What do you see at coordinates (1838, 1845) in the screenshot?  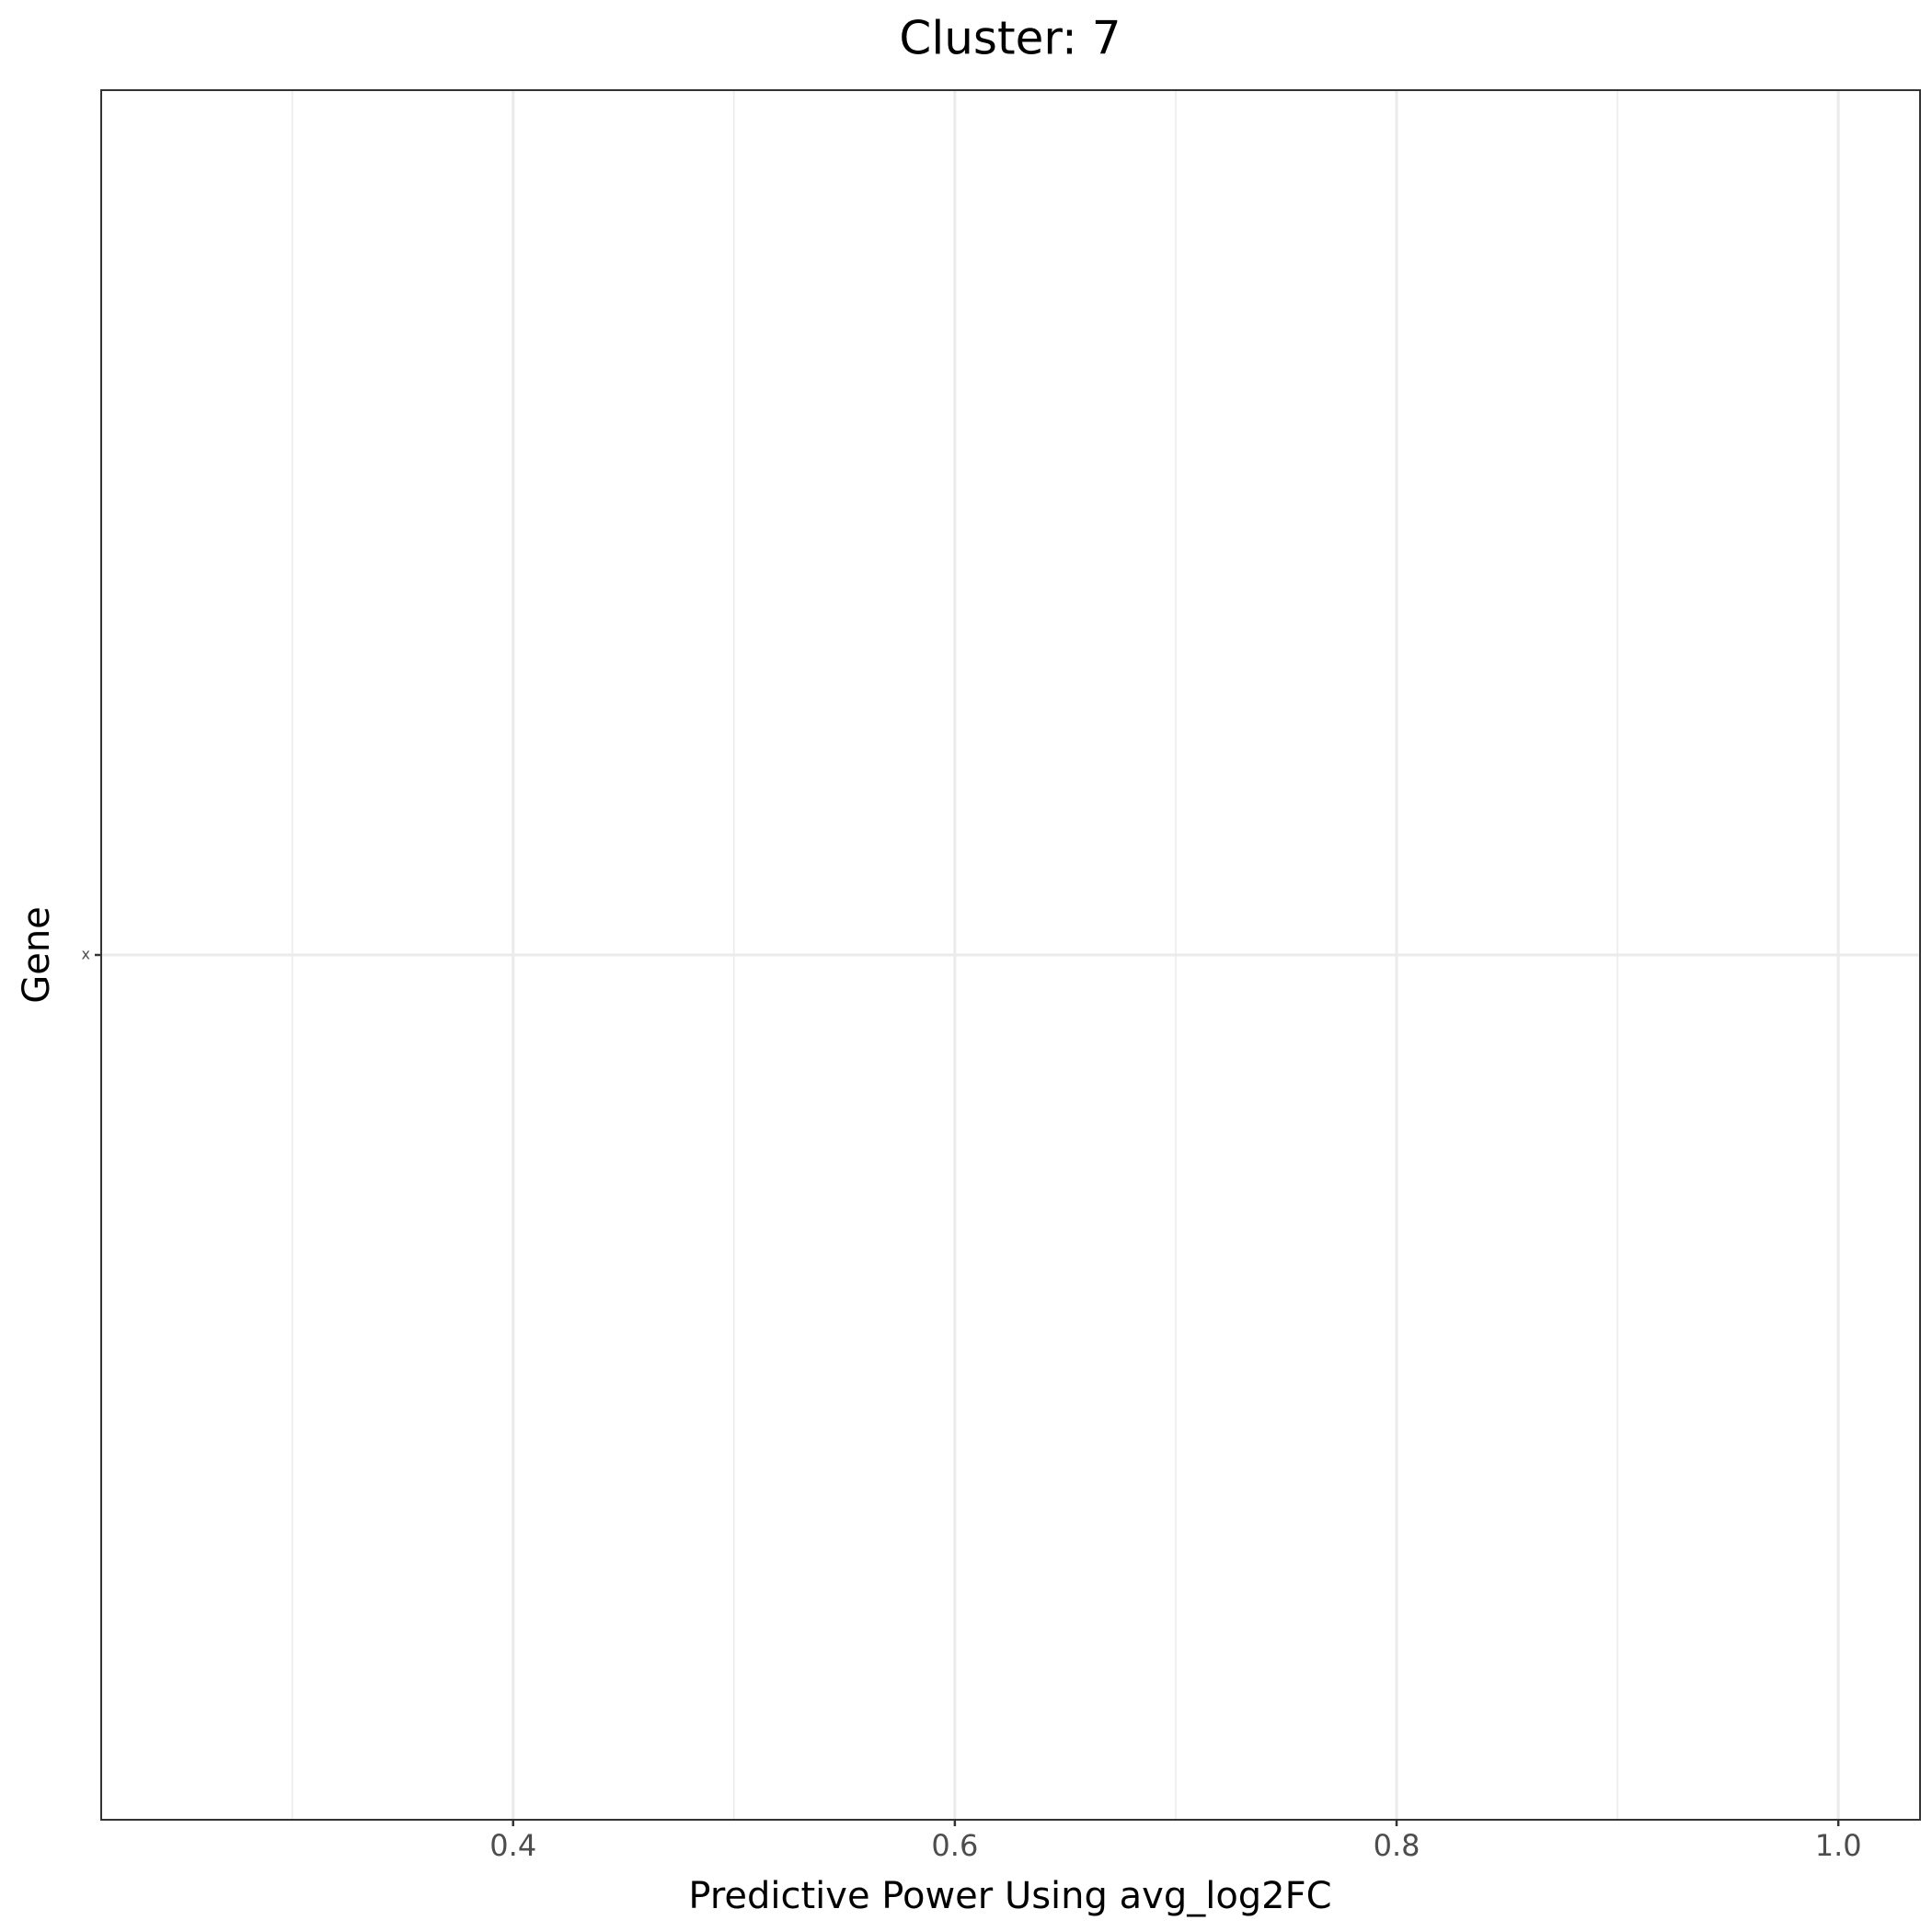 I see `x-tick-label: 1.0` at bounding box center [1838, 1845].